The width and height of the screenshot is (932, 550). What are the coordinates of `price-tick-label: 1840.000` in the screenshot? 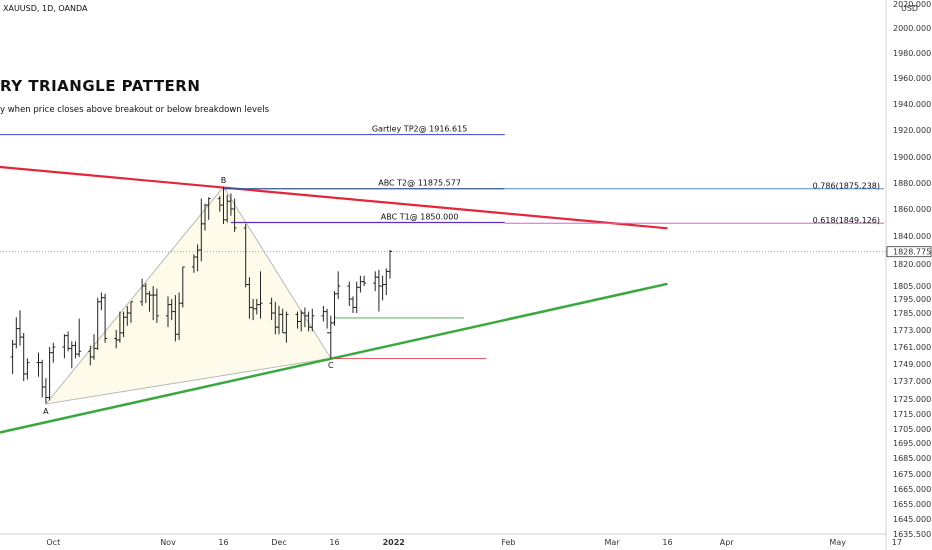 It's located at (912, 236).